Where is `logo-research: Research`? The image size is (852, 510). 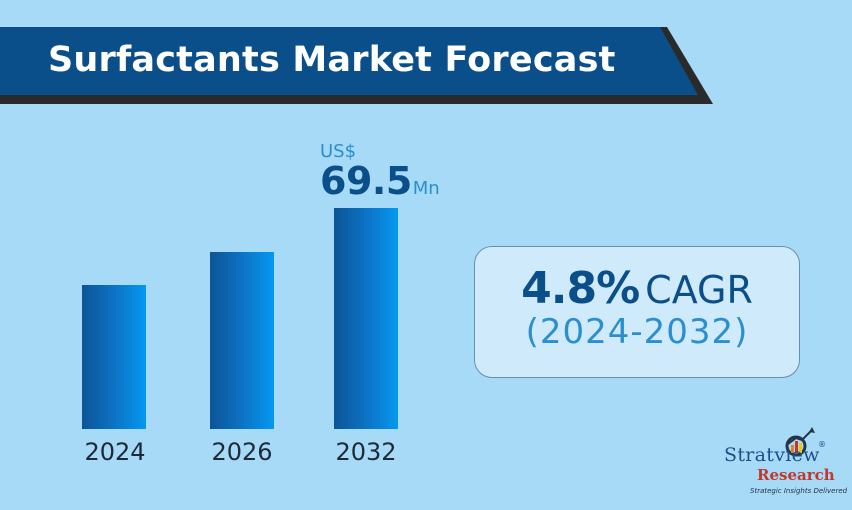
logo-research: Research is located at coordinates (796, 475).